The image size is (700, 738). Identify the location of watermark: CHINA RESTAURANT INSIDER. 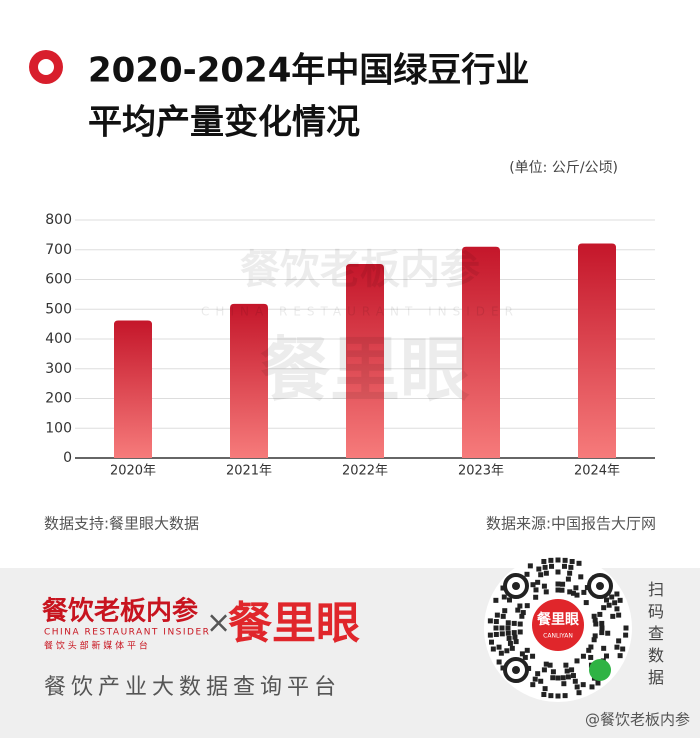
(360, 312).